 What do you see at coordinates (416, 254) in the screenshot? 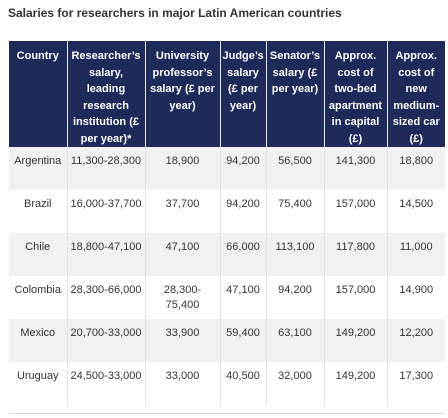
I see `cell-car-cost: 11,000` at bounding box center [416, 254].